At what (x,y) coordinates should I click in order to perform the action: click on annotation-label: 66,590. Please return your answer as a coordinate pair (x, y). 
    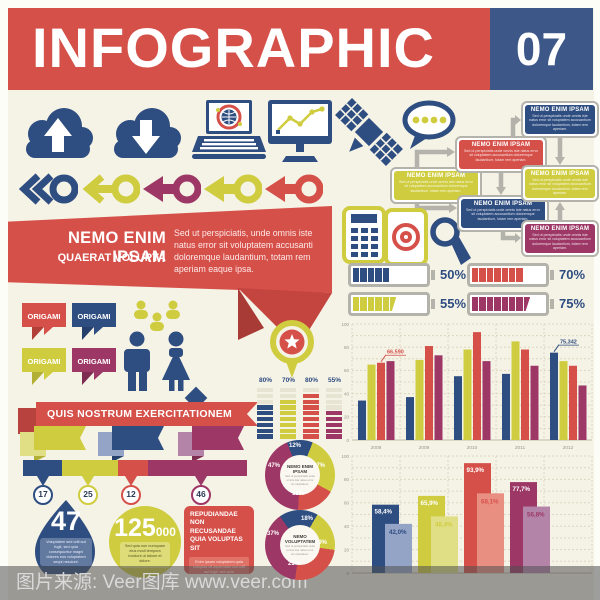
    Looking at the image, I should click on (395, 353).